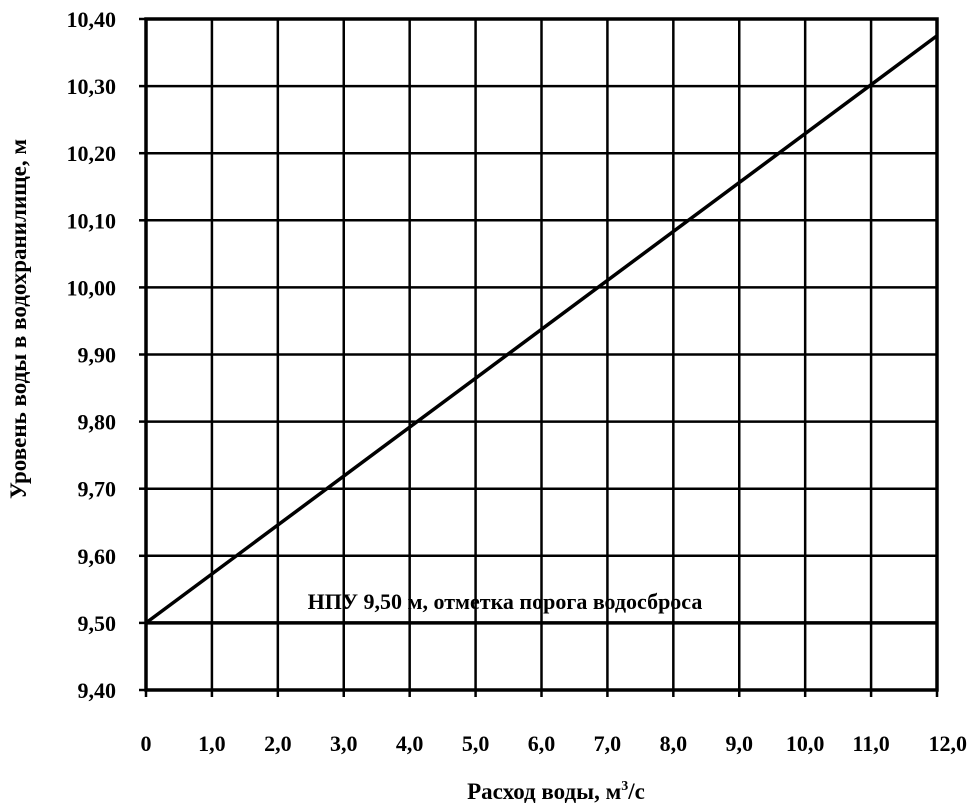 Image resolution: width=971 pixels, height=807 pixels. What do you see at coordinates (92, 287) in the screenshot?
I see `y-tick-label-6: 10,00` at bounding box center [92, 287].